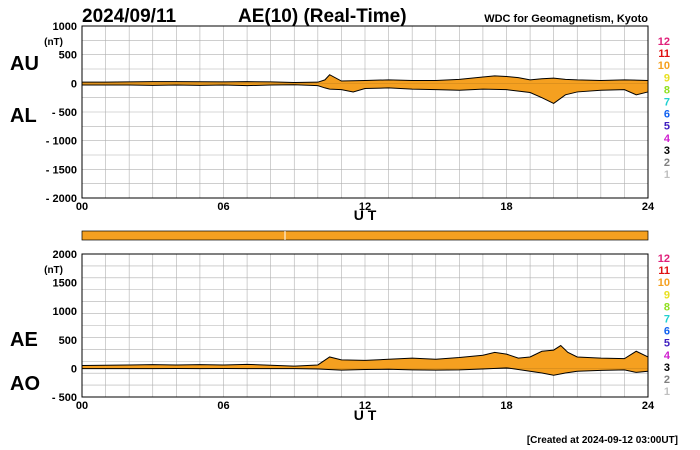  I want to click on au-al-x-tick-labels: 00 06 12 18 24, so click(365, 207).